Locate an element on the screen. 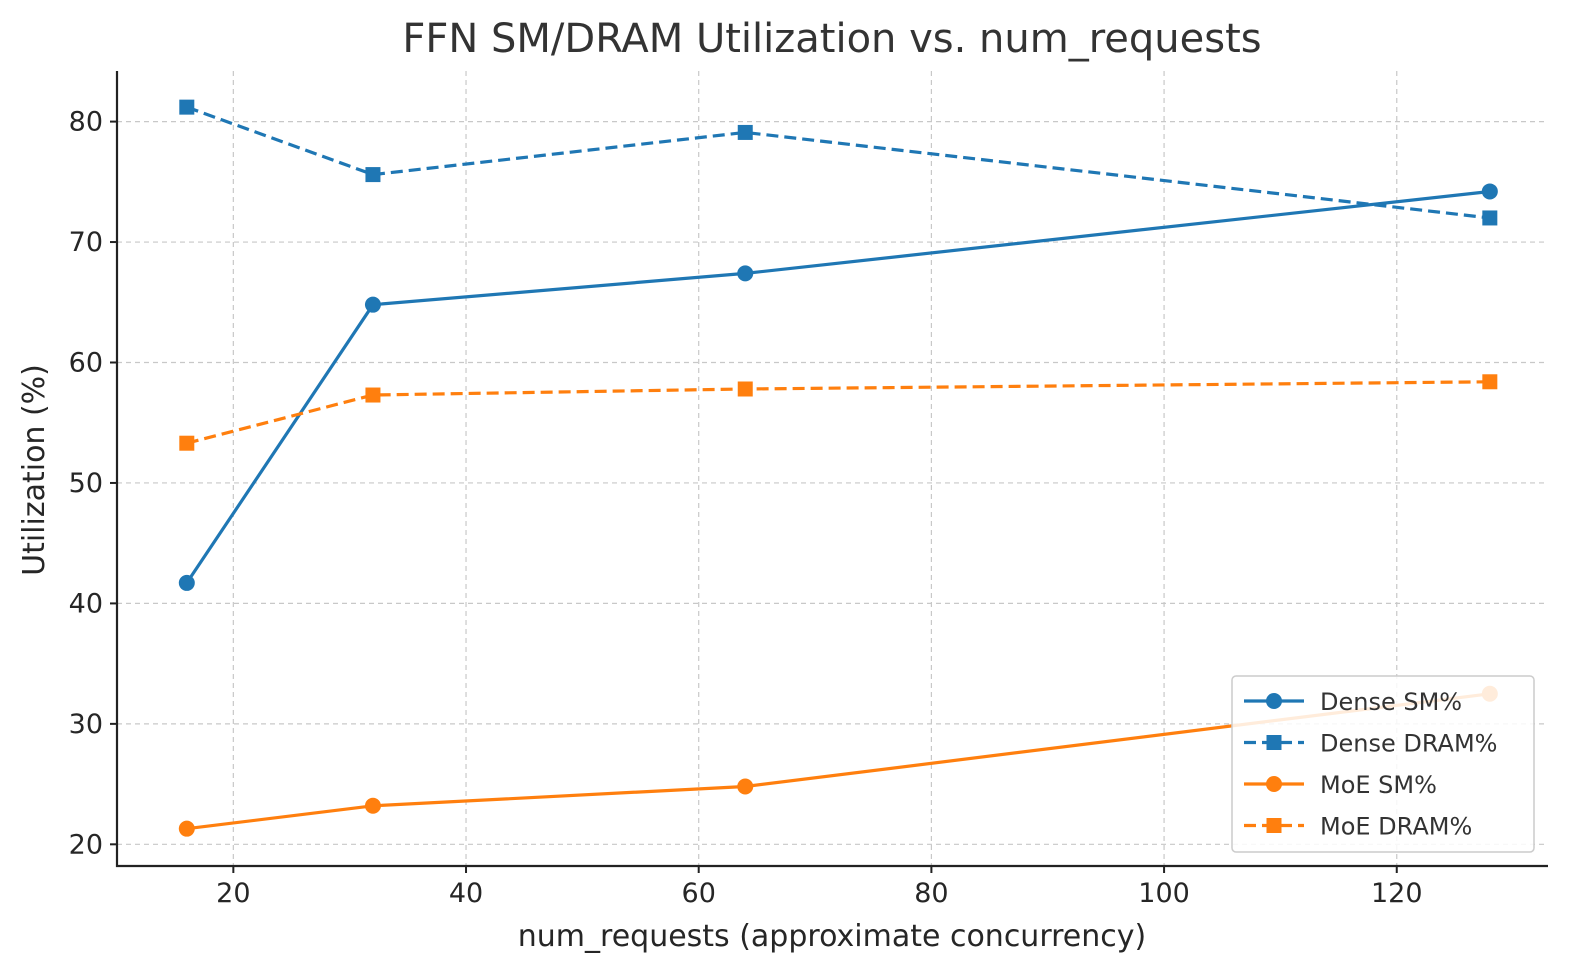 The height and width of the screenshot is (980, 1580). y-tick-label: 50 is located at coordinates (86, 483).